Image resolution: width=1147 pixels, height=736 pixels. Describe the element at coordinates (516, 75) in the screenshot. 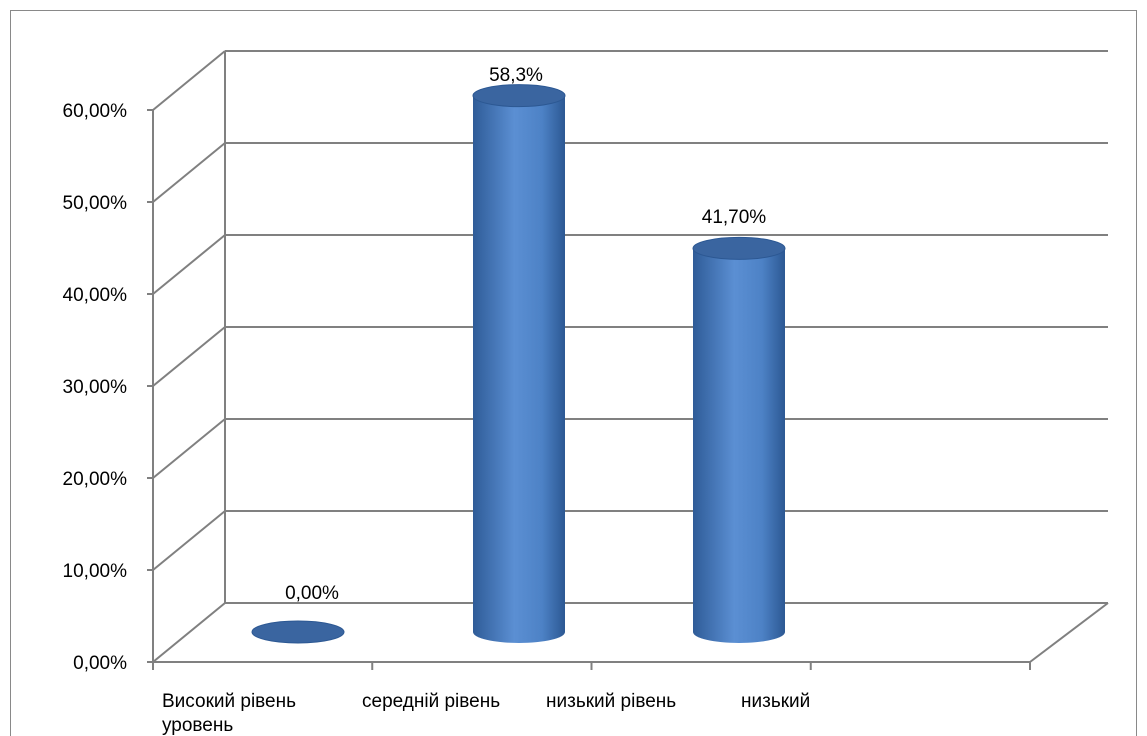

I see `data-label: 58,3%` at that location.